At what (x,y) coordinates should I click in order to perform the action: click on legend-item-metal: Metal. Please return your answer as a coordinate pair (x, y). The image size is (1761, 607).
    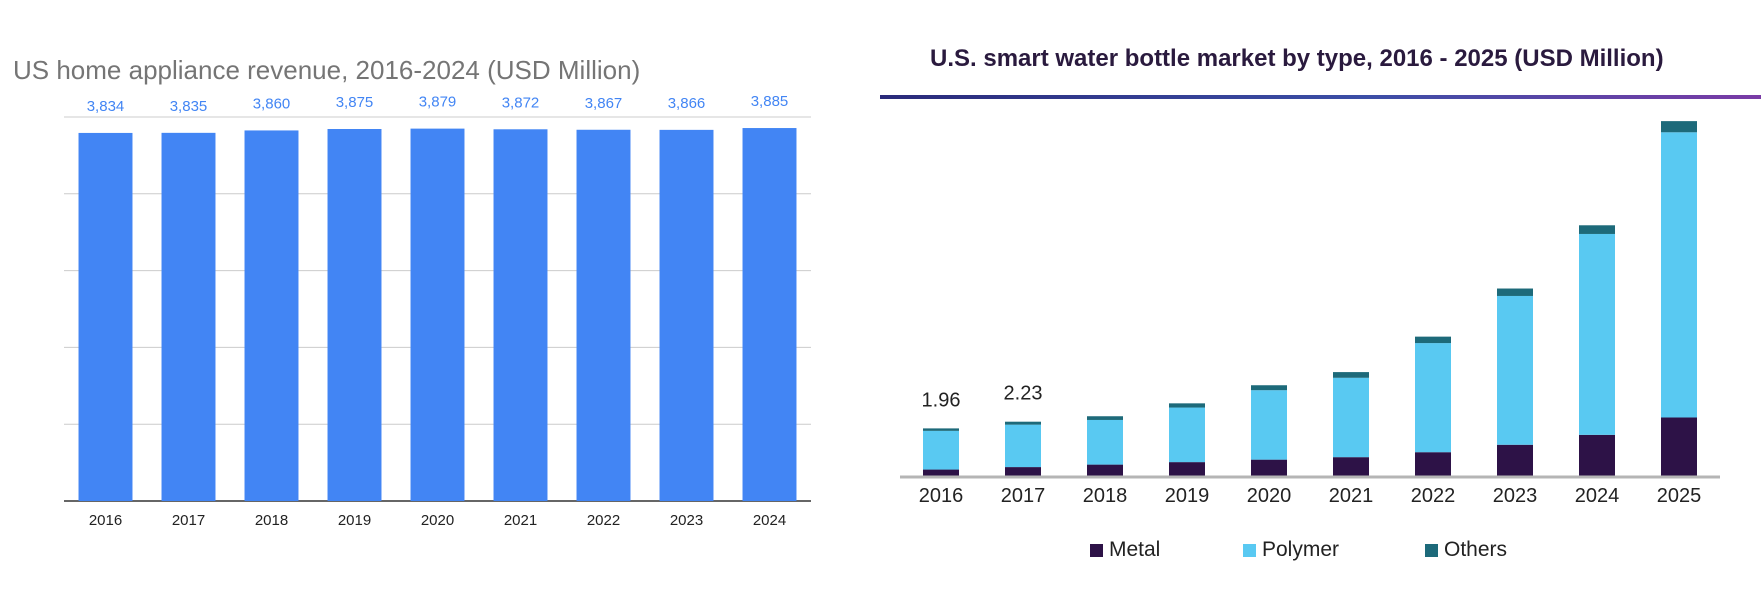
    Looking at the image, I should click on (1125, 550).